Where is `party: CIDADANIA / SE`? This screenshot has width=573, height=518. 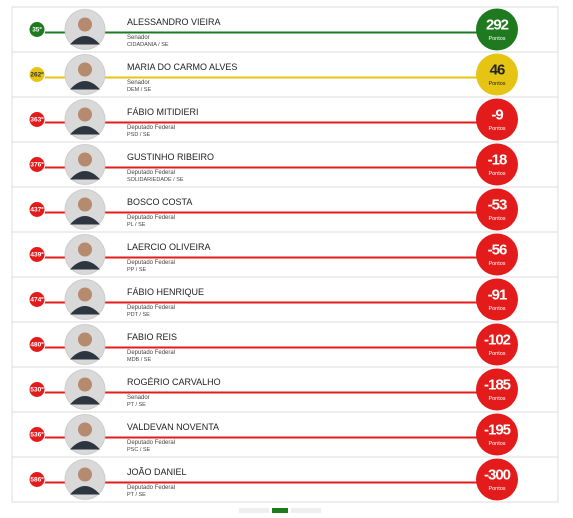
party: CIDADANIA / SE is located at coordinates (148, 45).